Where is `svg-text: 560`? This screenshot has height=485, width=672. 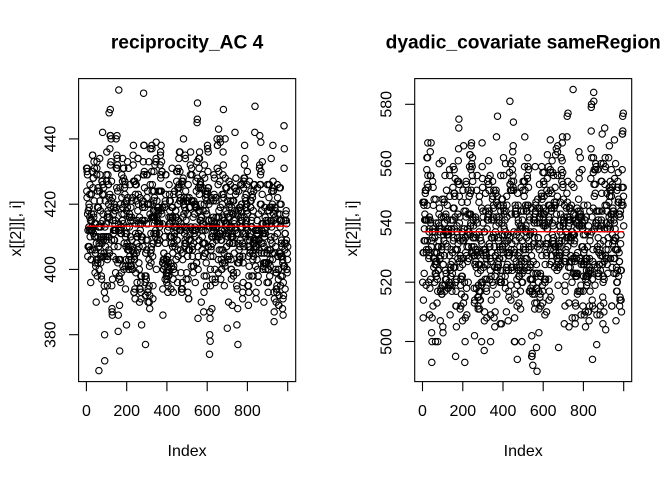
svg-text: 560 is located at coordinates (387, 163).